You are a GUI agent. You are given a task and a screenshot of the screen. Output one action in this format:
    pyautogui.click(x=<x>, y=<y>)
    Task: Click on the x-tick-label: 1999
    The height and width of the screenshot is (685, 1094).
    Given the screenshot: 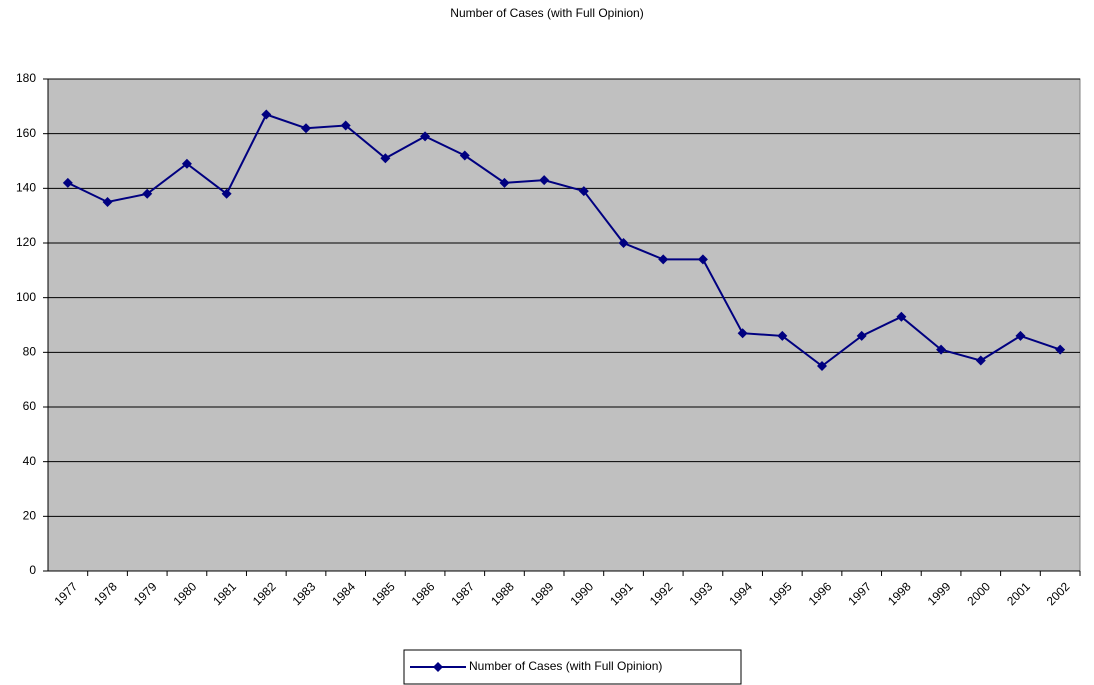 What is the action you would take?
    pyautogui.click(x=939, y=593)
    